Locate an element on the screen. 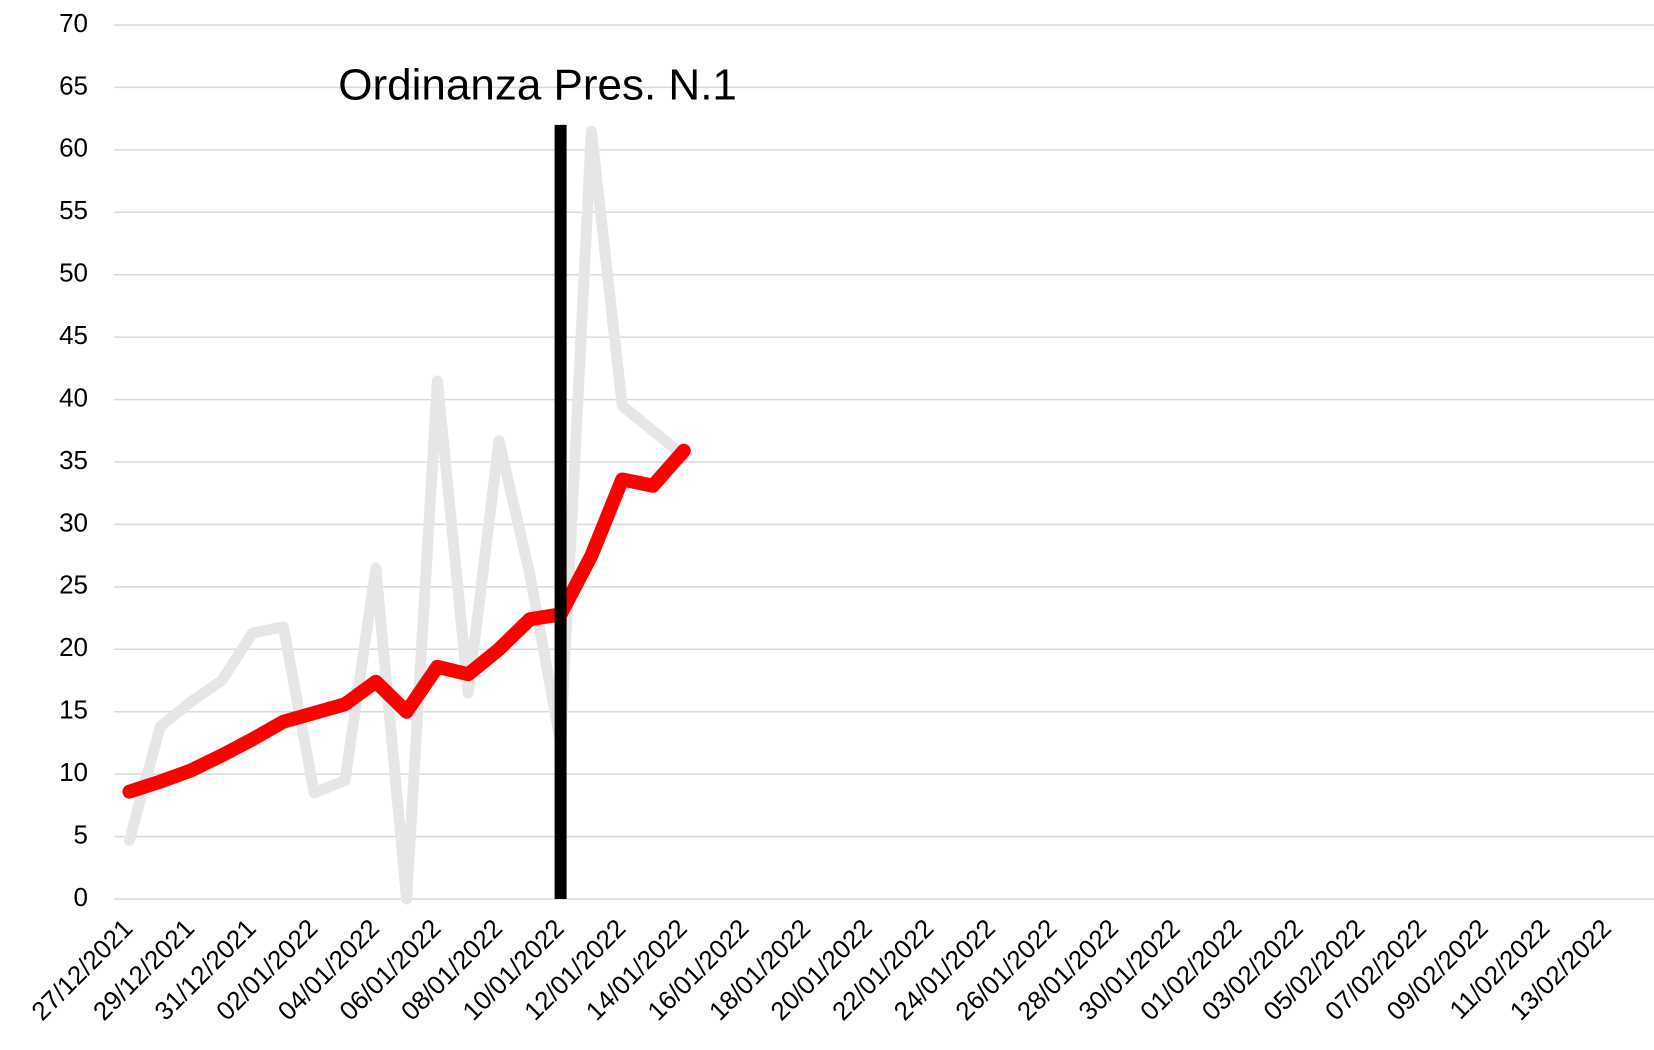  y-tick-label: 55 is located at coordinates (73, 210).